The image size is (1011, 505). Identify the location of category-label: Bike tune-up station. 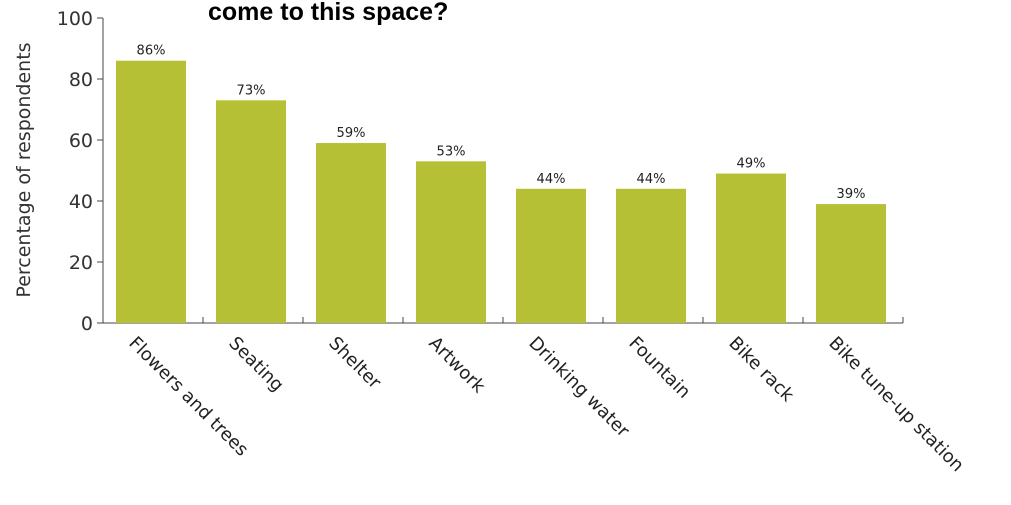
(895, 404).